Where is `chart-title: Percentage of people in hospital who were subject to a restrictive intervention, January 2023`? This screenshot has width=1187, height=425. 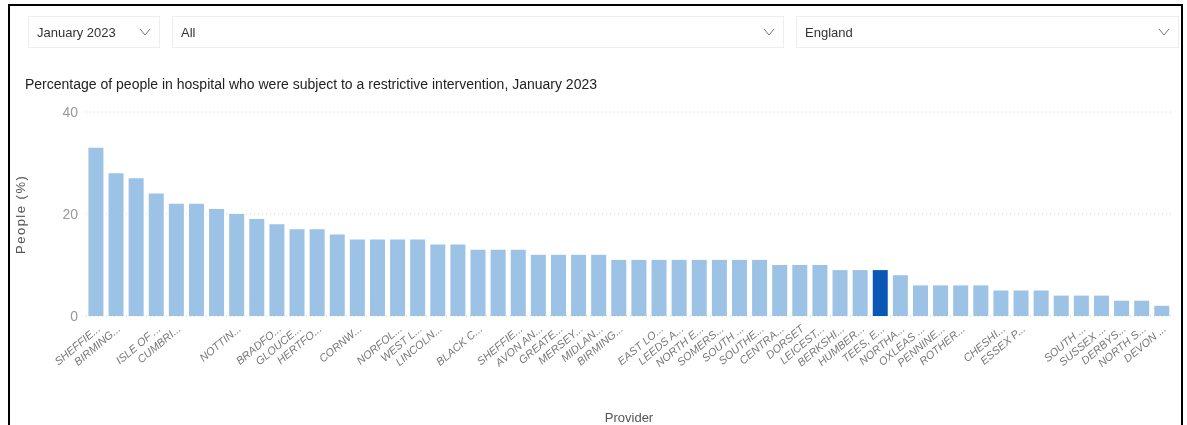 chart-title: Percentage of people in hospital who were subject to a restrictive intervention, January 2023 is located at coordinates (311, 84).